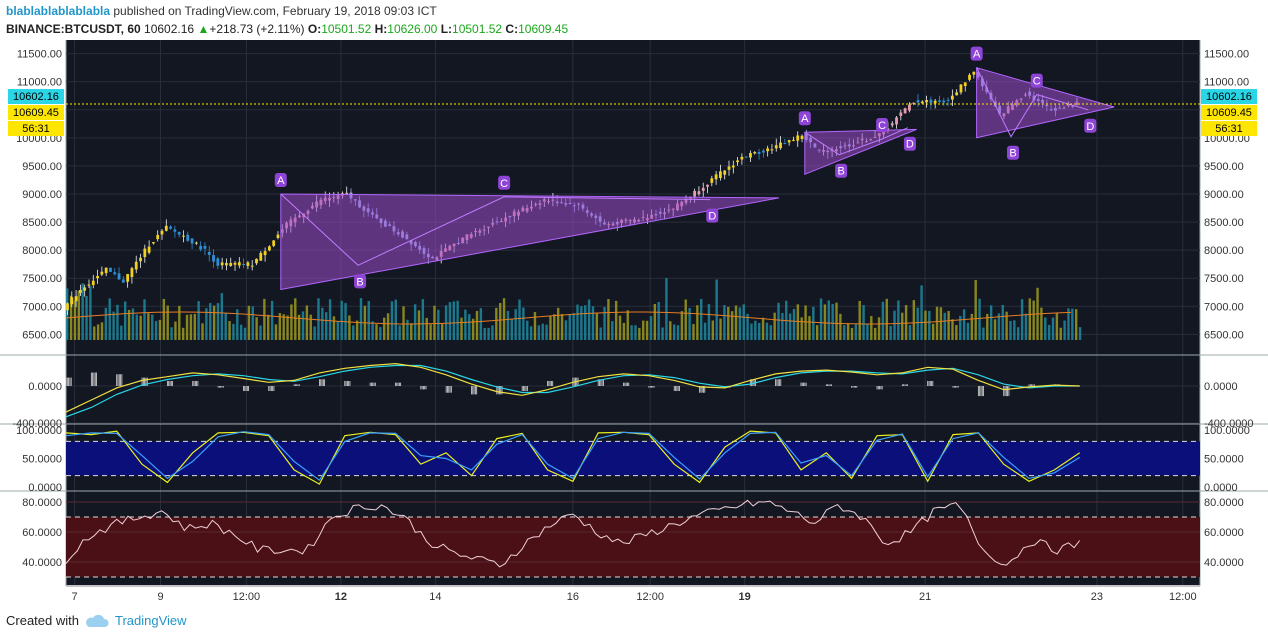  What do you see at coordinates (1229, 97) in the screenshot?
I see `price-label-right-bg` at bounding box center [1229, 97].